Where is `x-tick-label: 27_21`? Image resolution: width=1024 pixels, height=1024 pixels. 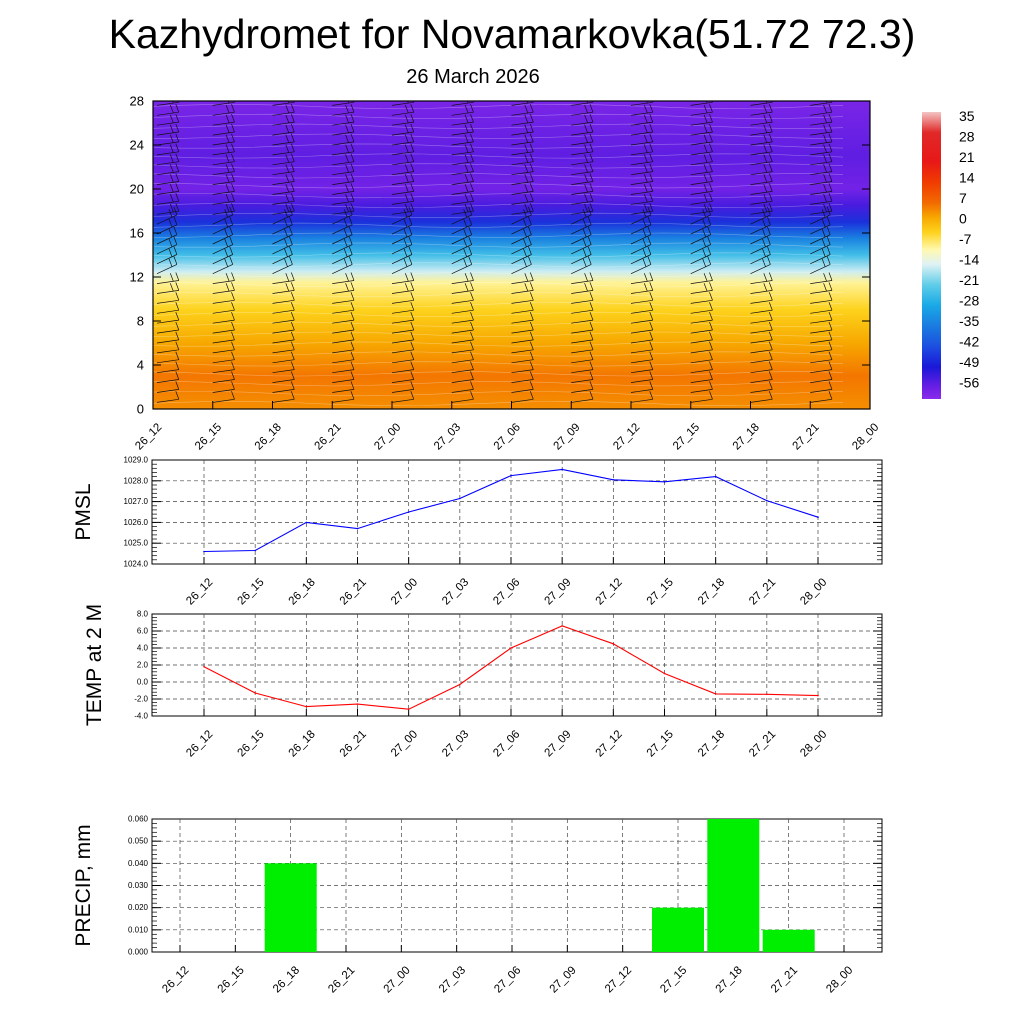 x-tick-label: 27_21 is located at coordinates (806, 436).